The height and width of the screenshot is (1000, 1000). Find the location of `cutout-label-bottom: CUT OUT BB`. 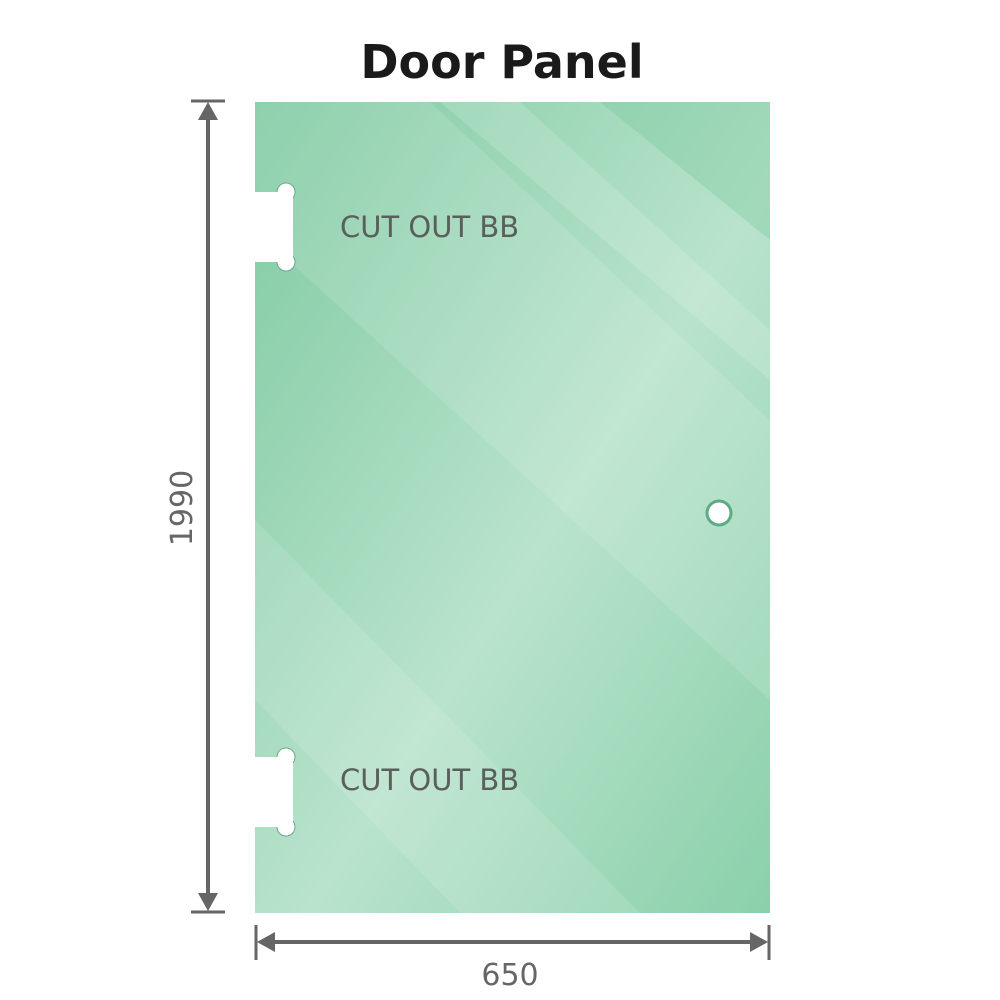

cutout-label-bottom: CUT OUT BB is located at coordinates (429, 780).